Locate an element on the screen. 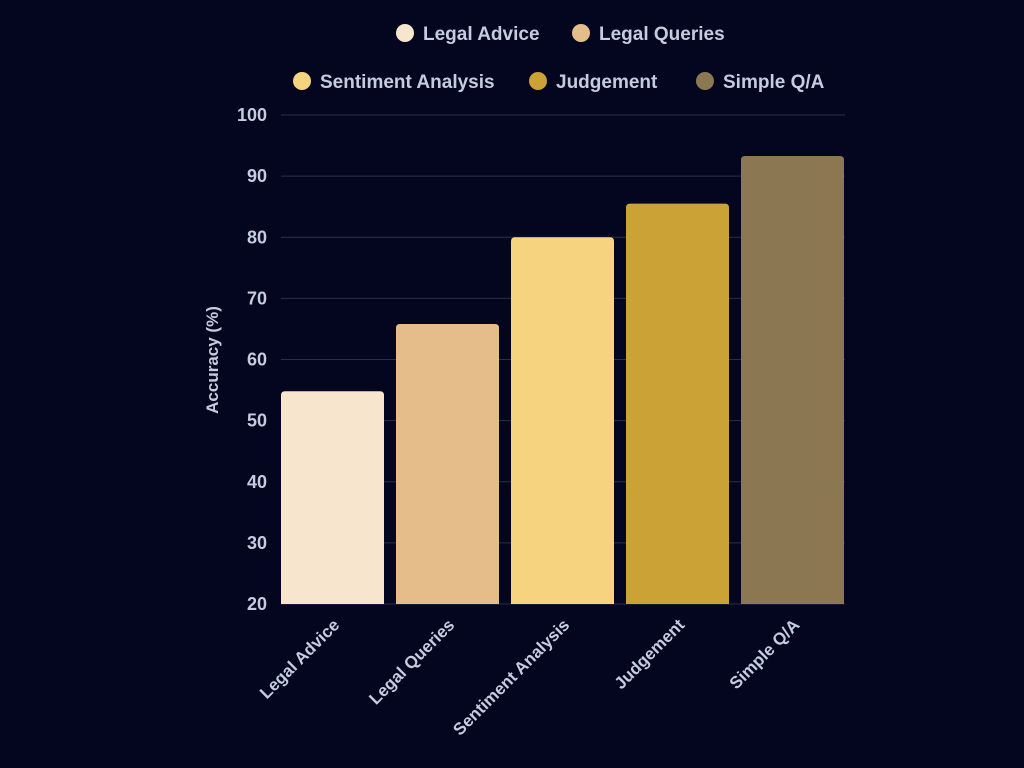 Image resolution: width=1024 pixels, height=768 pixels. y-axis: 20 30 40 50 60 70 80 90 100 is located at coordinates (252, 359).